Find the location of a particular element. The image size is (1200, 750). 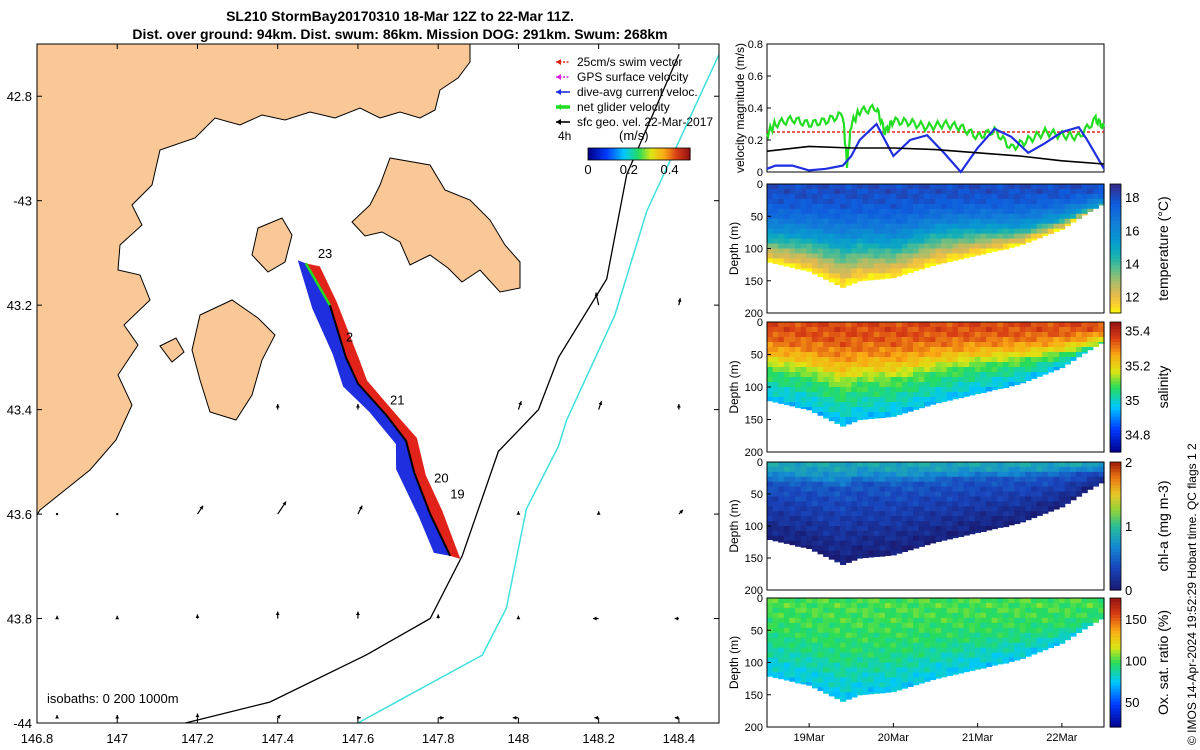

map-colorbar-tick-label: 0 is located at coordinates (587, 169).